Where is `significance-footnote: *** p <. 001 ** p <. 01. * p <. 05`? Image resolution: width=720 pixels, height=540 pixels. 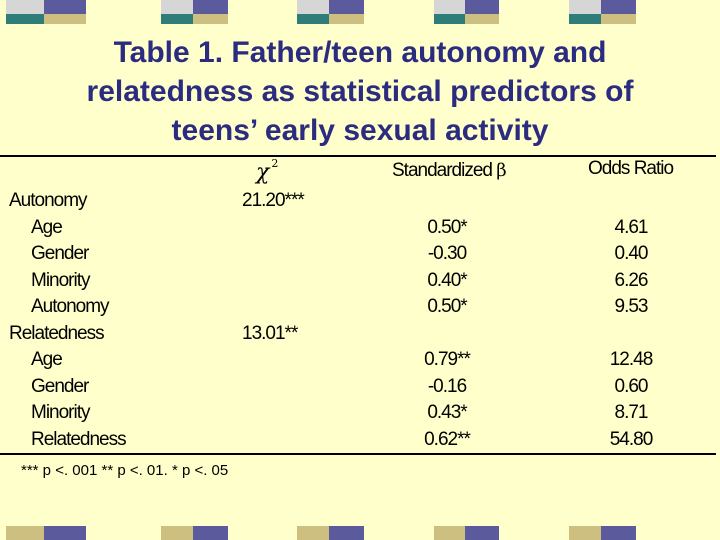
significance-footnote: *** p <. 001 ** p <. 01. * p <. 05 is located at coordinates (125, 470).